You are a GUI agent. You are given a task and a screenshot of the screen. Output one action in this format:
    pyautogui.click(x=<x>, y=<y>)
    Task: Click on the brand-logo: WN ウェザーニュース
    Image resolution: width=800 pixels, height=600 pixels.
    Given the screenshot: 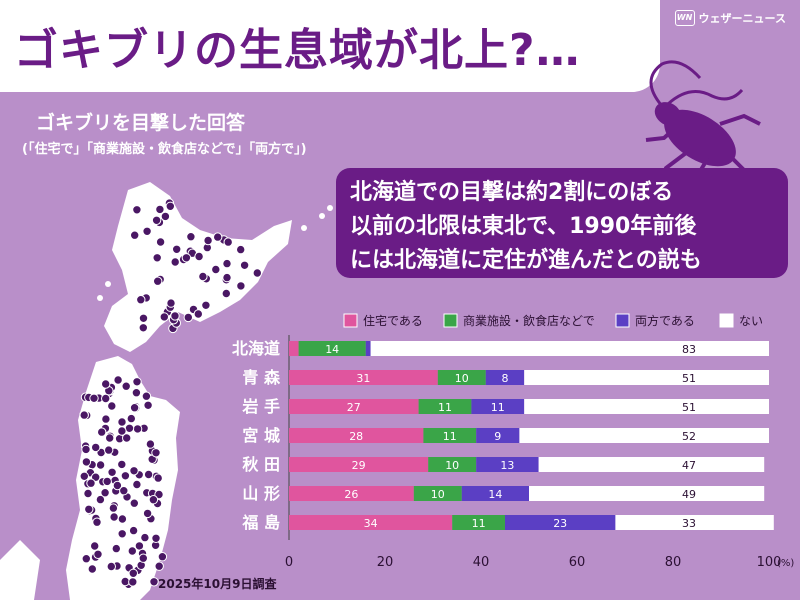 What is the action you would take?
    pyautogui.click(x=730, y=18)
    